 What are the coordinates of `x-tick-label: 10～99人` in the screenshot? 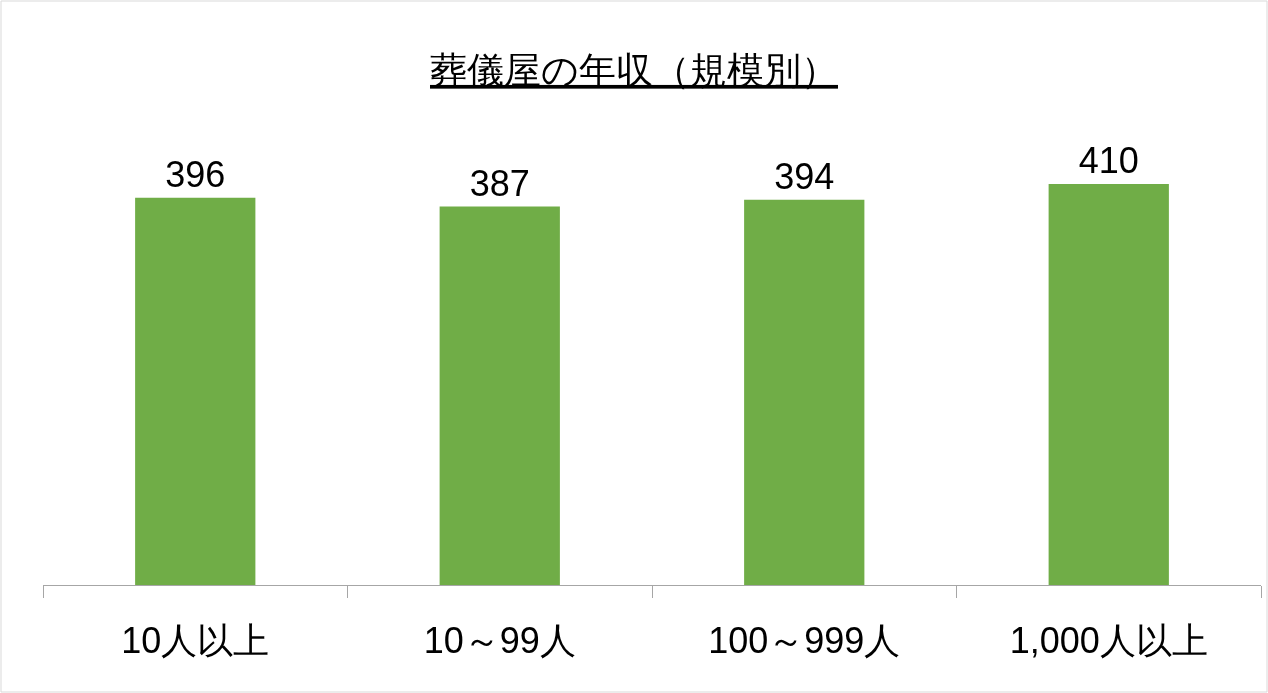 It's located at (499, 641).